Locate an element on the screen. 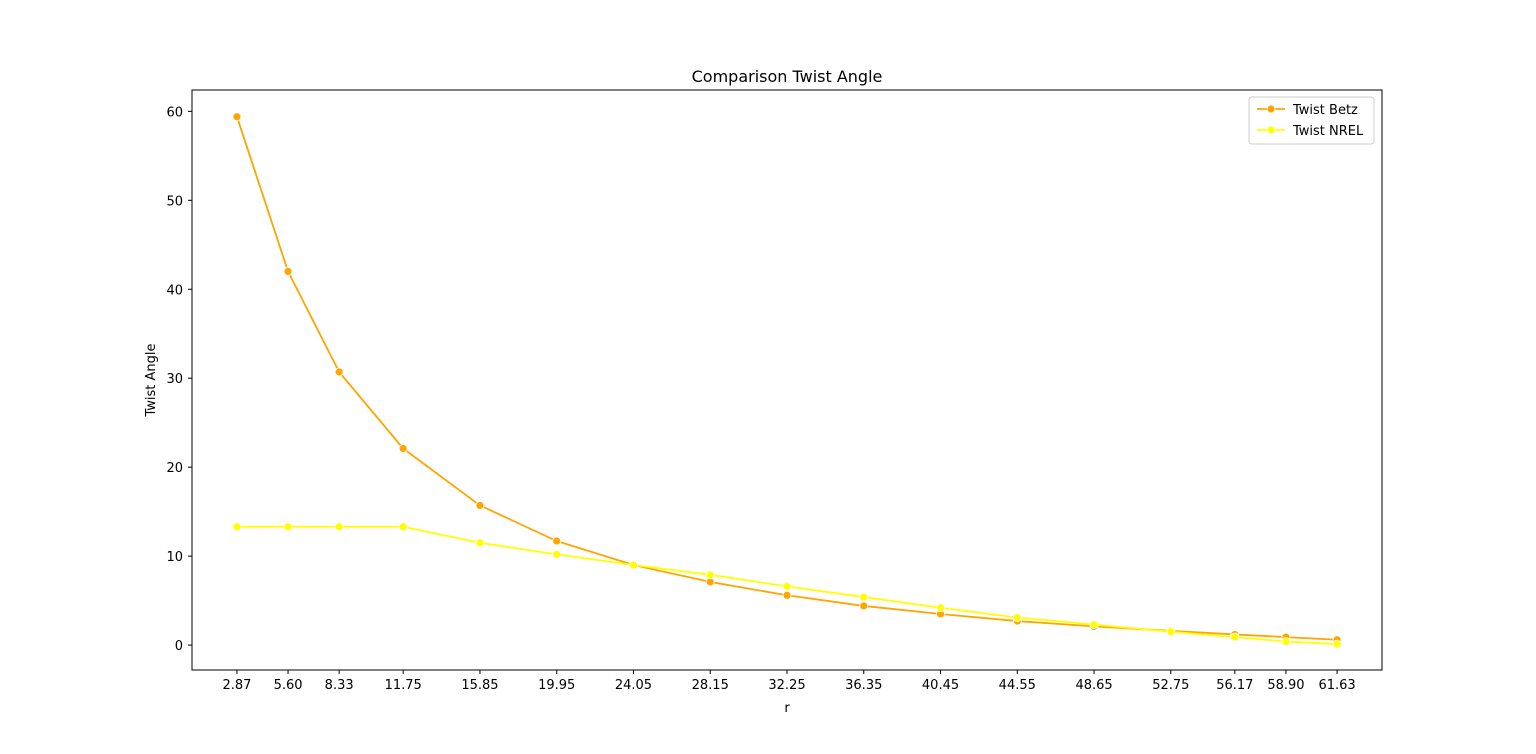 This screenshot has height=754, width=1536. y-tick-label: 10 is located at coordinates (174, 557).